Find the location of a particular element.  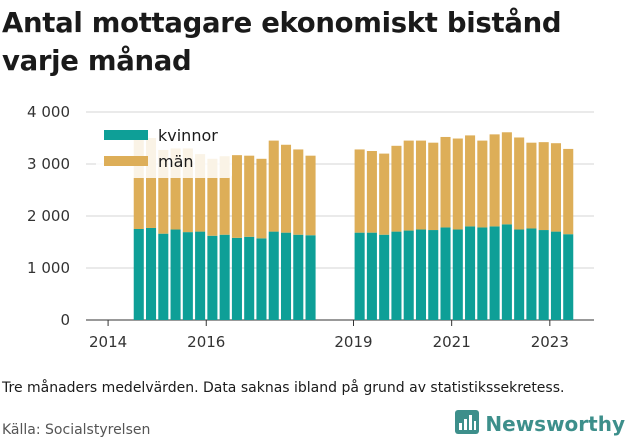

source-credit: Källa: Socialstyrelsen is located at coordinates (76, 430).